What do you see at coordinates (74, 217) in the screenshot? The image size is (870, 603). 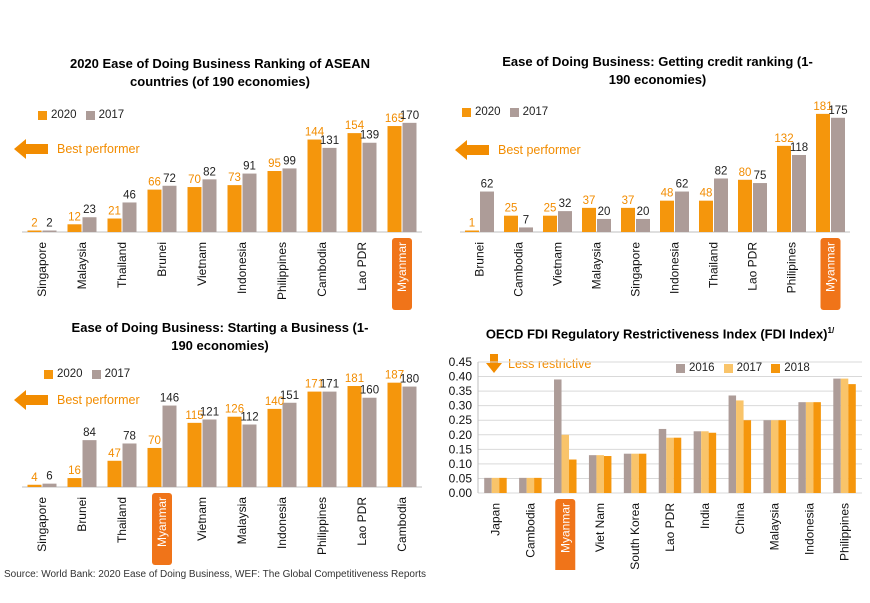 I see `data-label-2020: 12` at bounding box center [74, 217].